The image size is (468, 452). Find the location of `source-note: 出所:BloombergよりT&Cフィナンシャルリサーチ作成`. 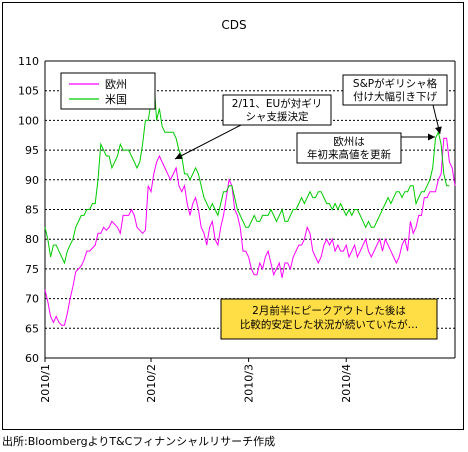

source-note: 出所:BloombergよりT&Cフィナンシャルリサーチ作成 is located at coordinates (139, 441).